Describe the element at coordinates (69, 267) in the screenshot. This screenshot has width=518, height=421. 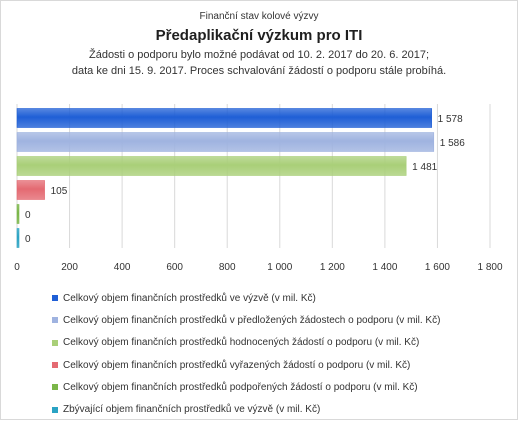
I see `x-tick-label: 200` at that location.